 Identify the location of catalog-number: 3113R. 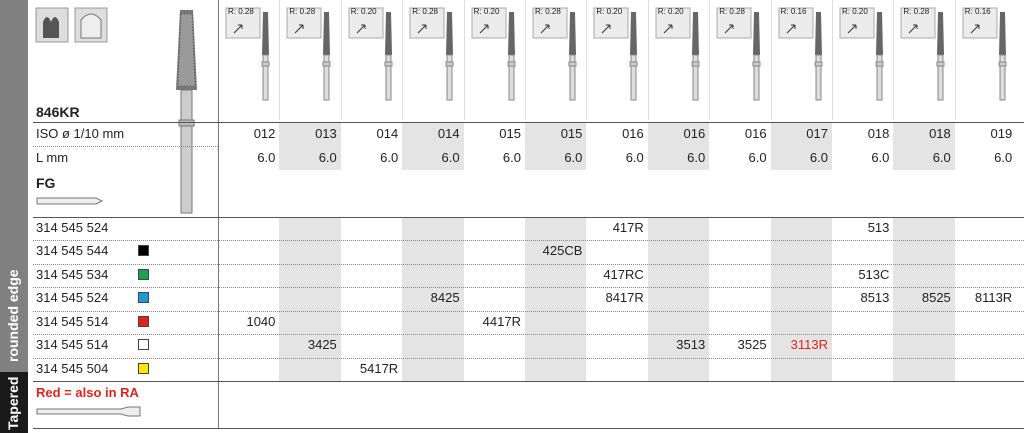
(809, 344).